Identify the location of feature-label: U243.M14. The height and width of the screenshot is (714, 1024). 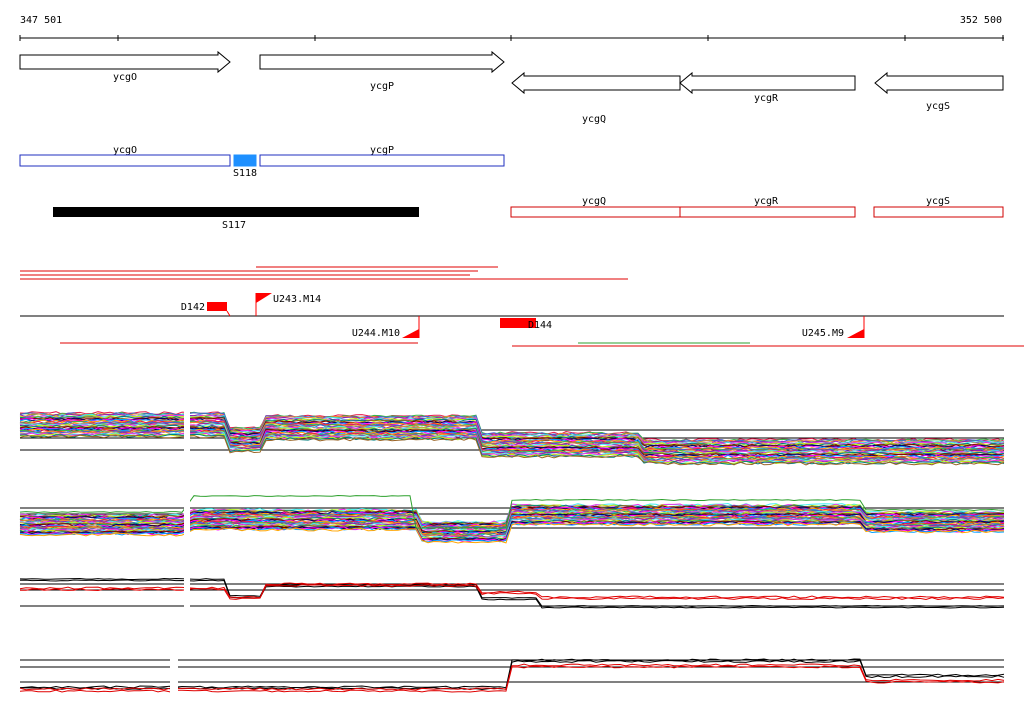
(297, 299).